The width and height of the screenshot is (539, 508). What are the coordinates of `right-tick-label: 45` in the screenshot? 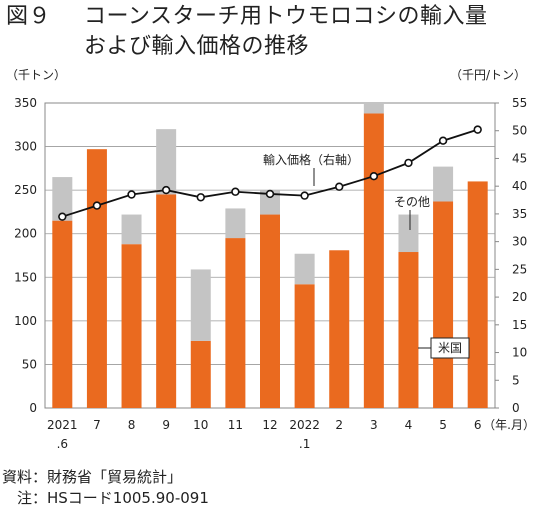 It's located at (519, 158).